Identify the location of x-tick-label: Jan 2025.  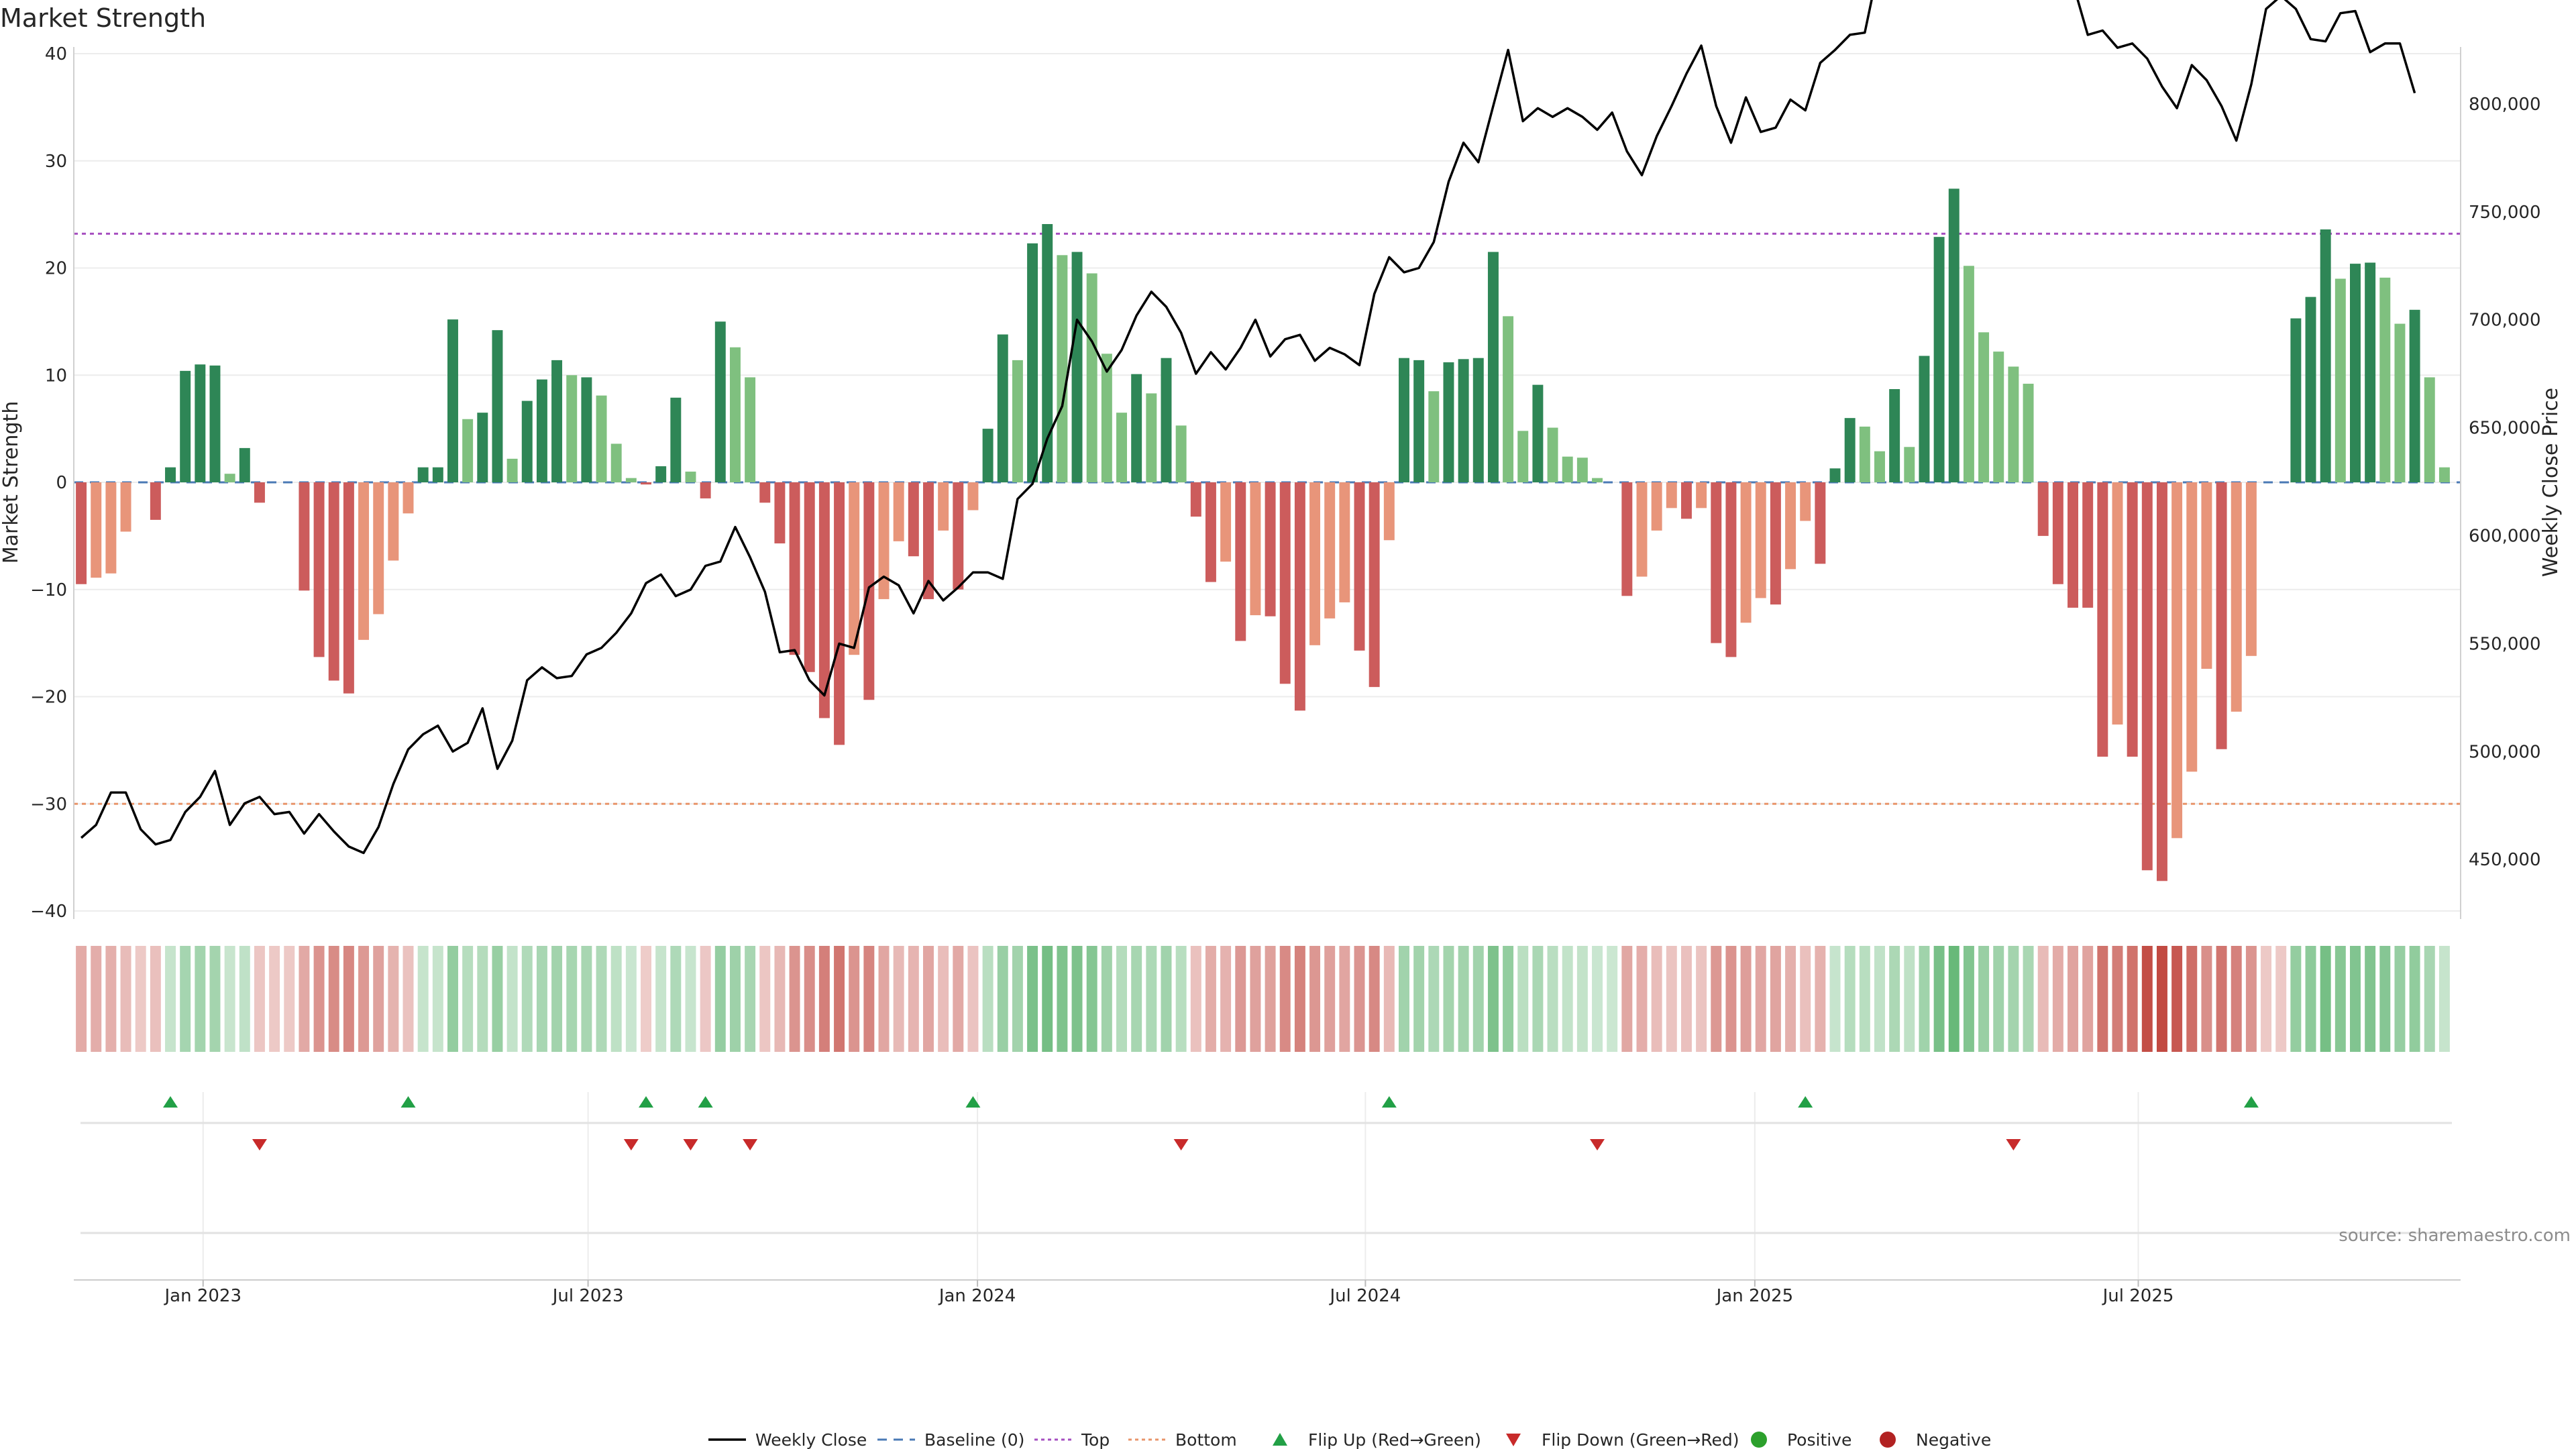
(1754, 1296).